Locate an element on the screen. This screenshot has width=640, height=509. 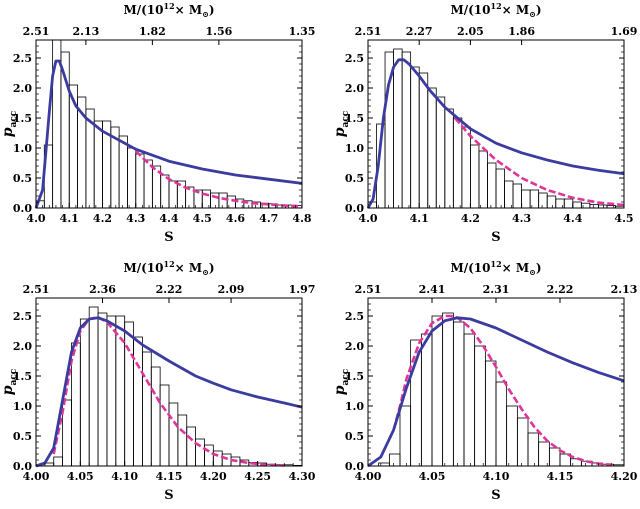
y-tick-label: 2.0 is located at coordinates (354, 88).